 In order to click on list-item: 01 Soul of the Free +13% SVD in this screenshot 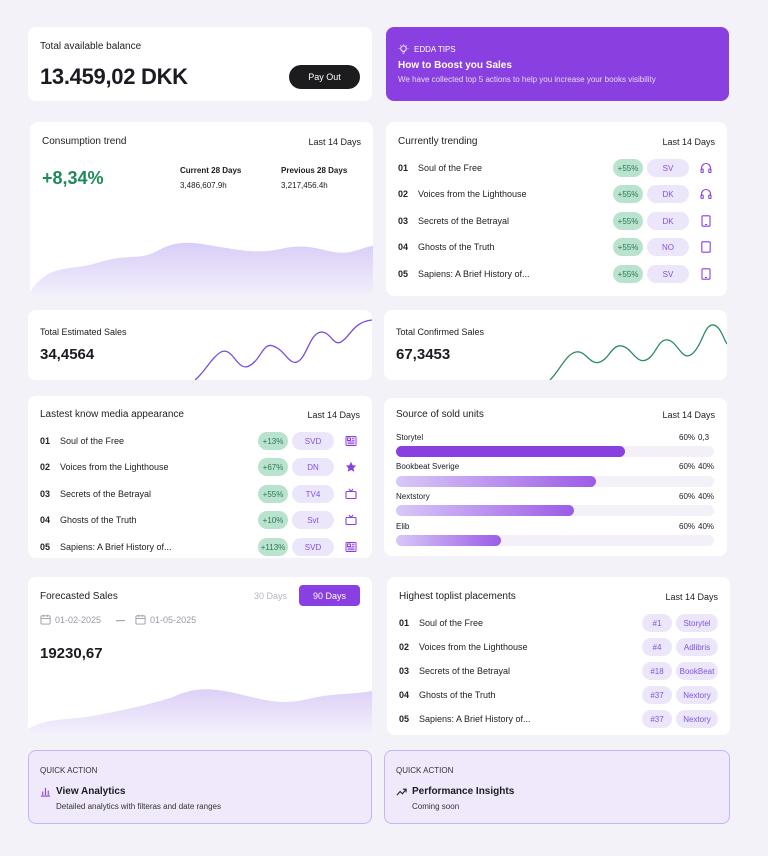, I will do `click(200, 441)`.